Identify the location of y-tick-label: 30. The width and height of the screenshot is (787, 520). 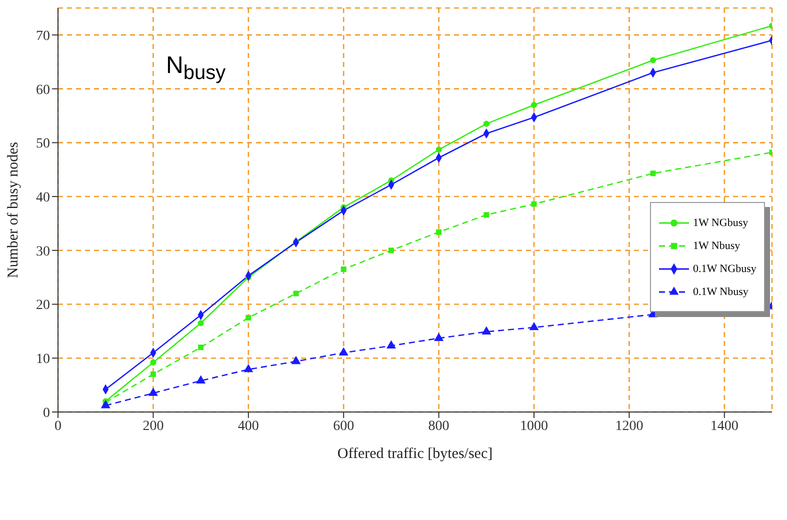
(43, 252).